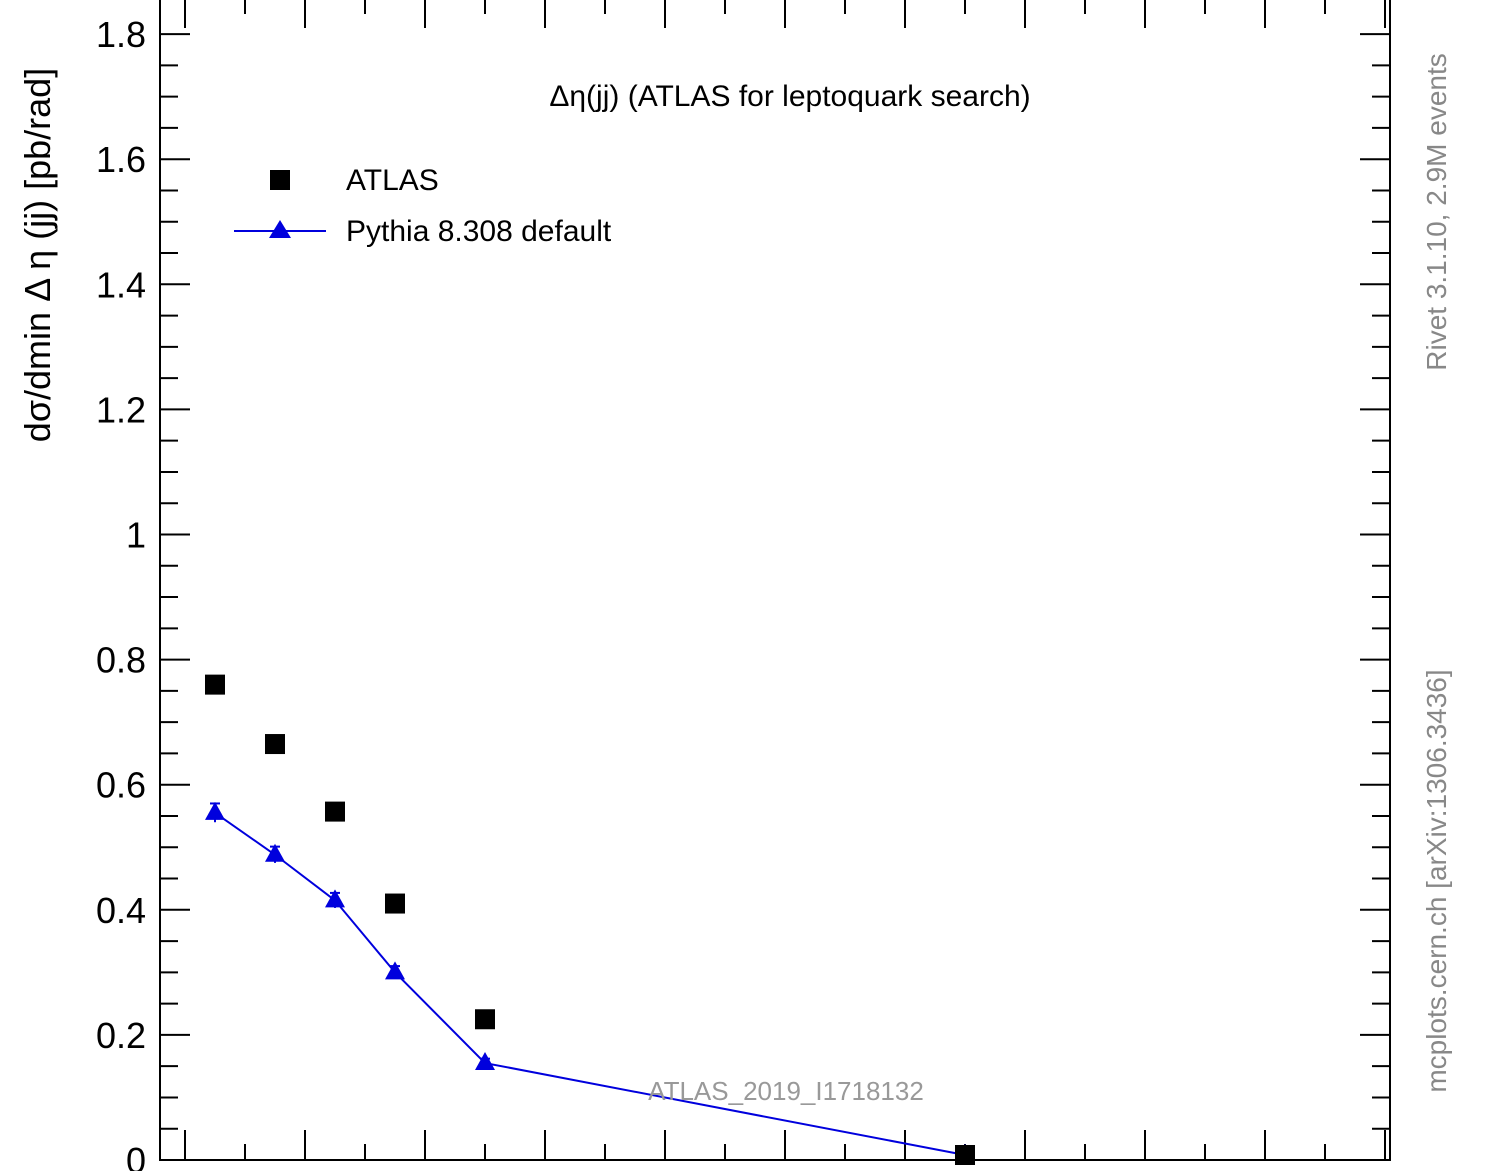 Image resolution: width=1489 pixels, height=1171 pixels. I want to click on chart-title: Δη(jj) (ATLAS for leptoquark search), so click(789, 96).